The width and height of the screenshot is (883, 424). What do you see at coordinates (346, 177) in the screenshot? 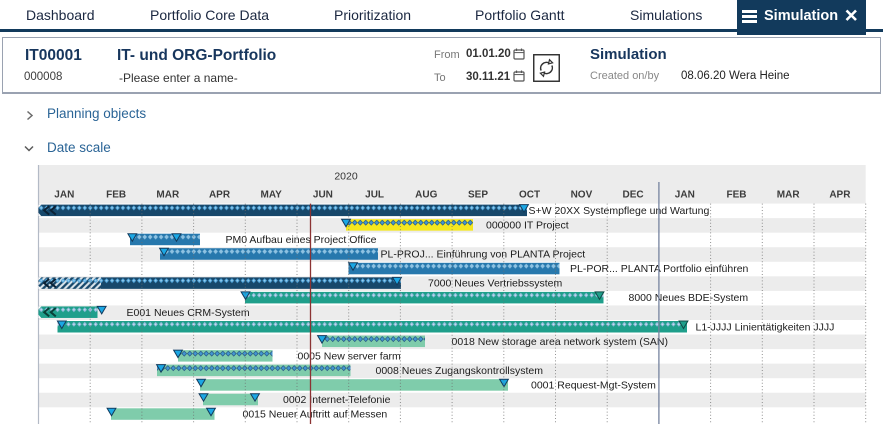
I see `svg-text: 2020` at bounding box center [346, 177].